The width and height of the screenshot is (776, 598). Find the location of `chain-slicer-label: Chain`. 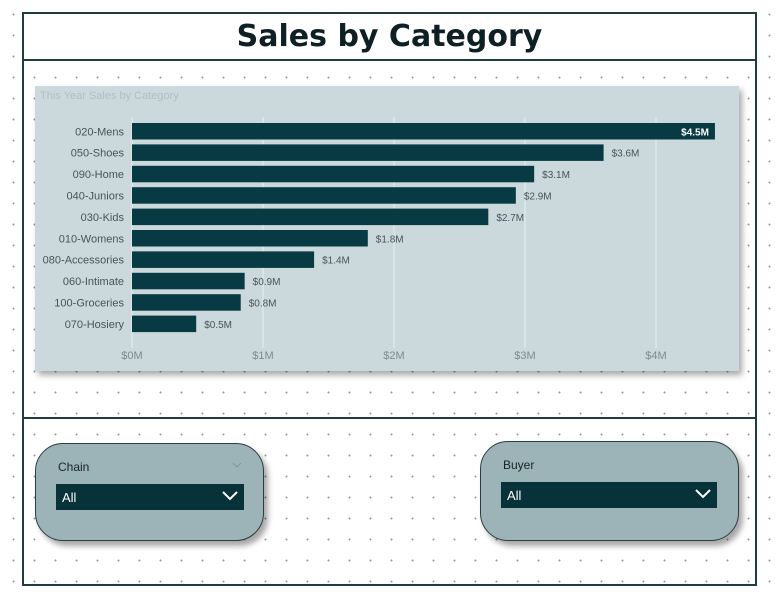

chain-slicer-label: Chain is located at coordinates (74, 467).